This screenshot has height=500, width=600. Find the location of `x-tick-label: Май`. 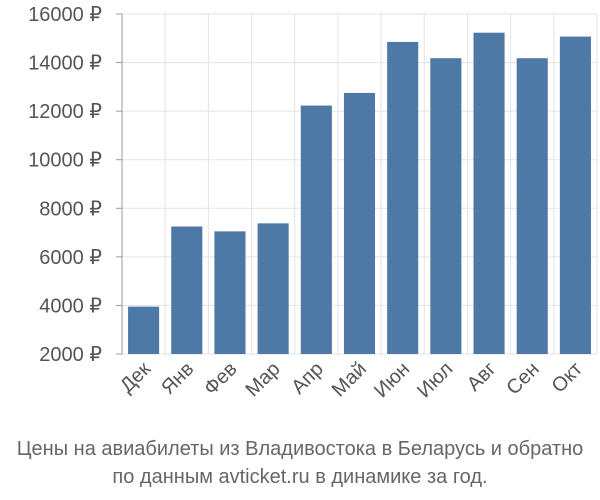

x-tick-label: Май is located at coordinates (349, 379).